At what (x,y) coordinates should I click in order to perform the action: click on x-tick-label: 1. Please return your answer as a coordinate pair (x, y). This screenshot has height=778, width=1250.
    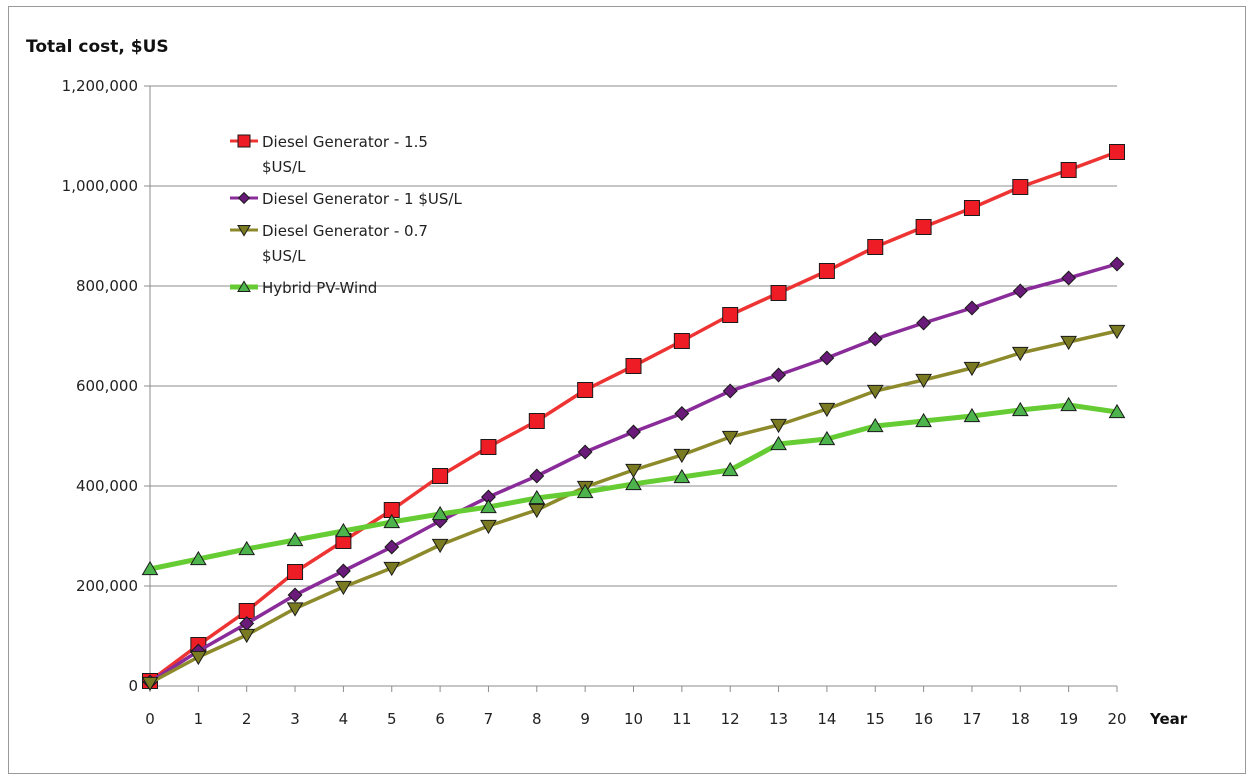
    Looking at the image, I should click on (199, 719).